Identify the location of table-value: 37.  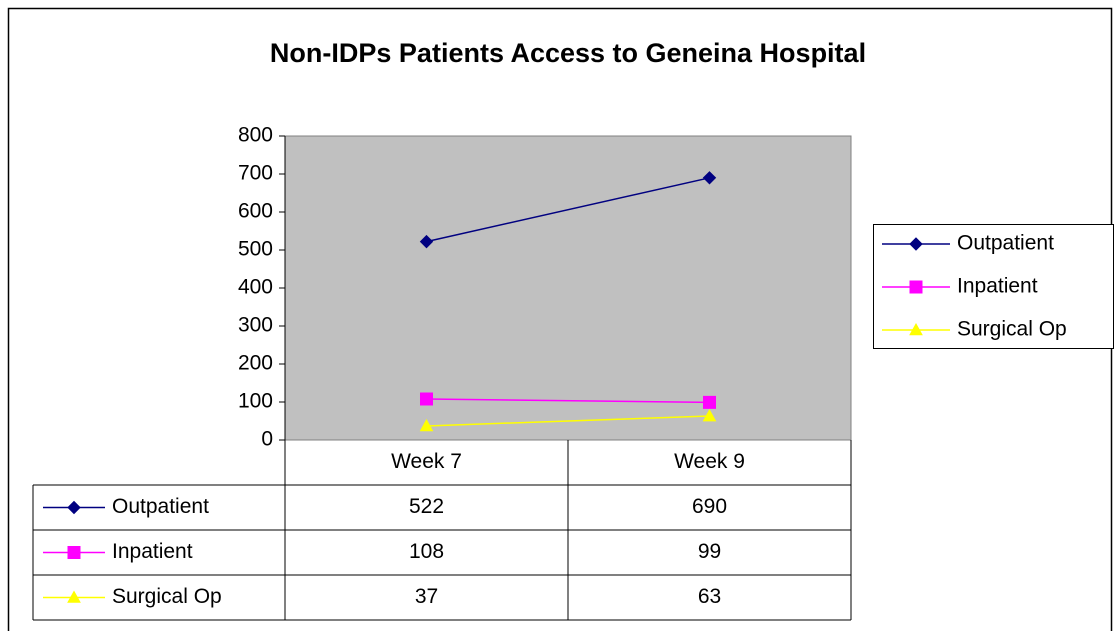
(426, 596).